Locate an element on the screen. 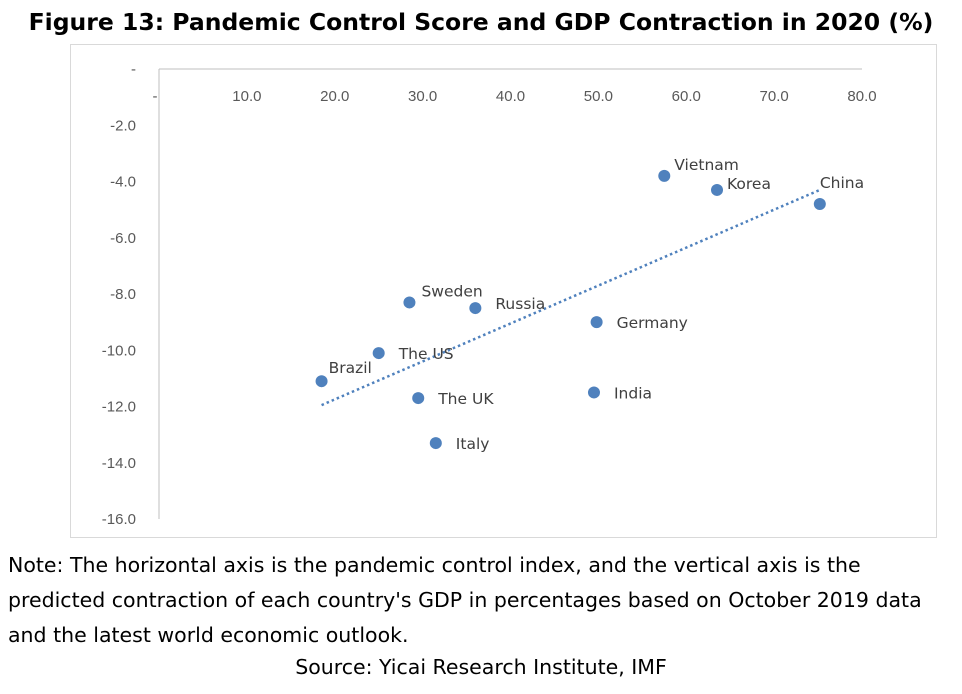 The height and width of the screenshot is (694, 962). y-tick-label: -10.0 is located at coordinates (119, 350).